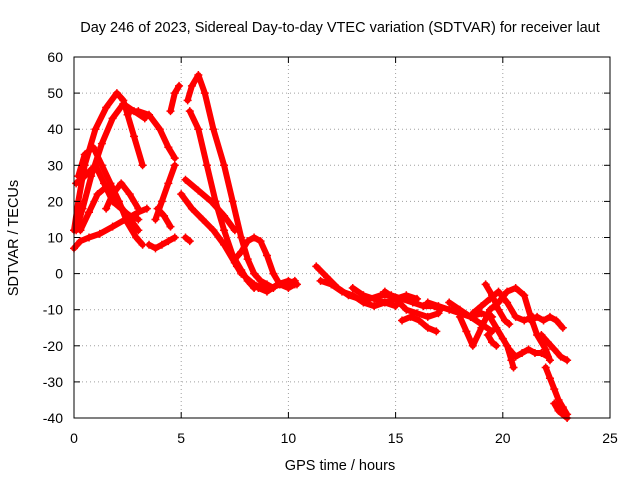  What do you see at coordinates (289, 438) in the screenshot?
I see `x-tick-label: 10` at bounding box center [289, 438].